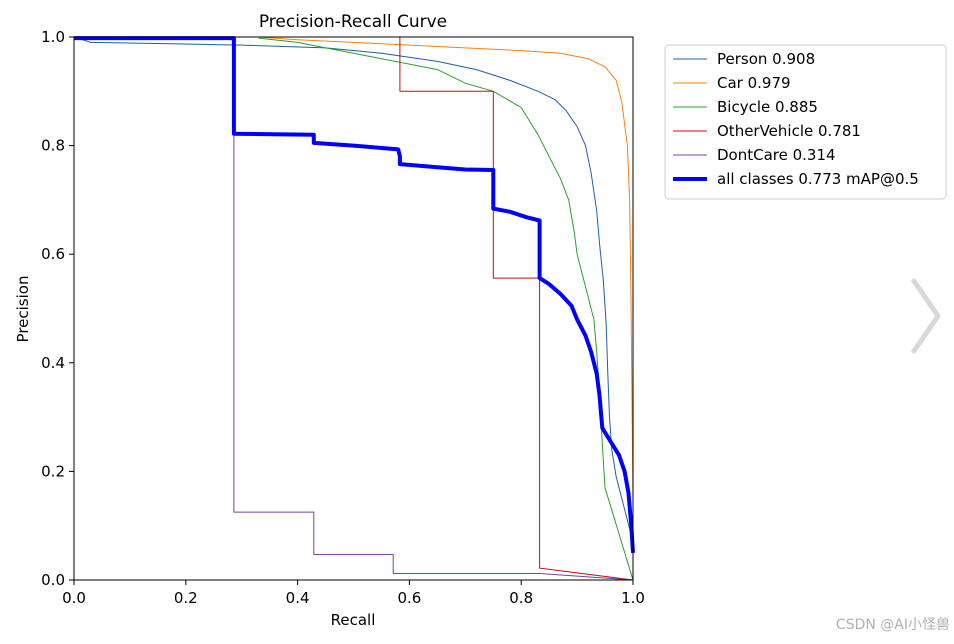 Image resolution: width=954 pixels, height=644 pixels. Describe the element at coordinates (789, 131) in the screenshot. I see `legend-label: OtherVehicle 0.781` at that location.